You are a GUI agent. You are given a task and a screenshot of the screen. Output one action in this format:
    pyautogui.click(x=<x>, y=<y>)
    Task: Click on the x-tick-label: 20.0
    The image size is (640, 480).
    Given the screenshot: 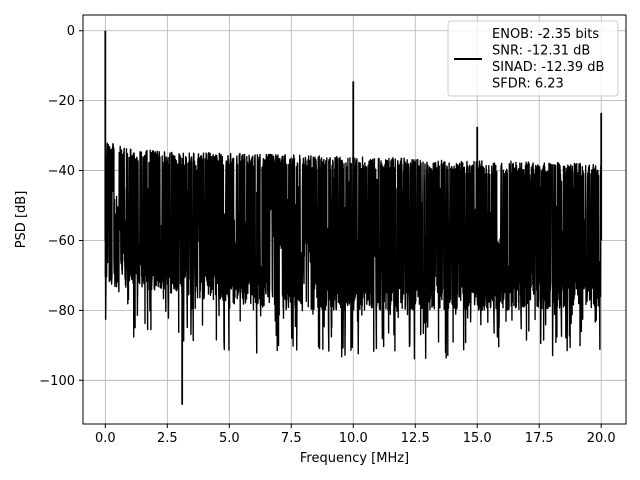 What is the action you would take?
    pyautogui.click(x=601, y=438)
    